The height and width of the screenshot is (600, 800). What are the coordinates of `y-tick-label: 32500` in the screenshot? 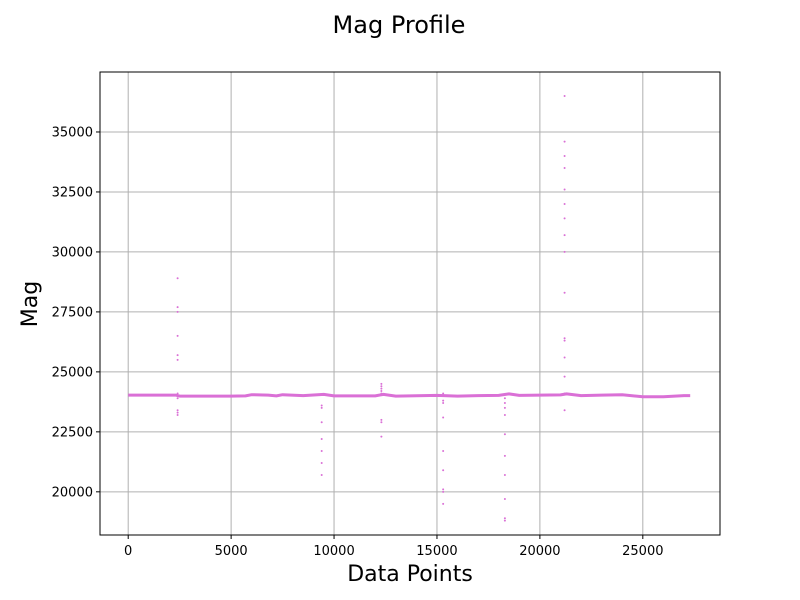 It's located at (72, 192).